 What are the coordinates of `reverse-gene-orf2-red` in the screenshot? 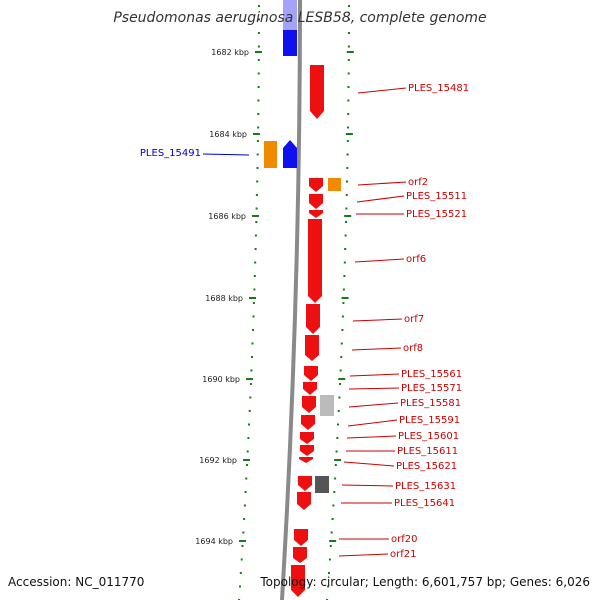 It's located at (316, 185).